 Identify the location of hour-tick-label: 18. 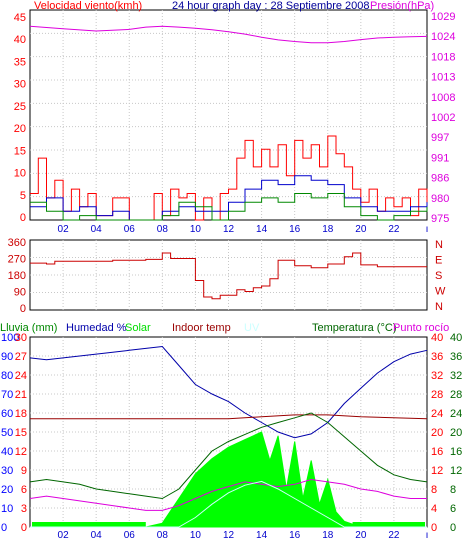
(328, 535).